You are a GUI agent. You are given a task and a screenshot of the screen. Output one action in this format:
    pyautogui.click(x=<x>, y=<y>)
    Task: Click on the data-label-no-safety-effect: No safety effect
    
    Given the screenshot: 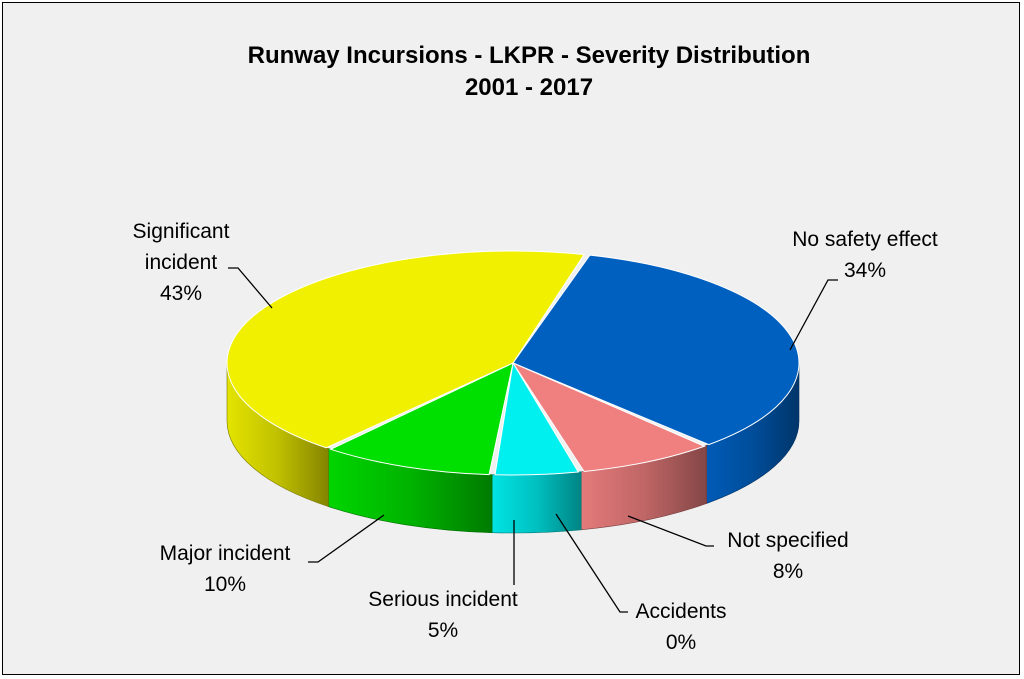 What is the action you would take?
    pyautogui.click(x=865, y=239)
    